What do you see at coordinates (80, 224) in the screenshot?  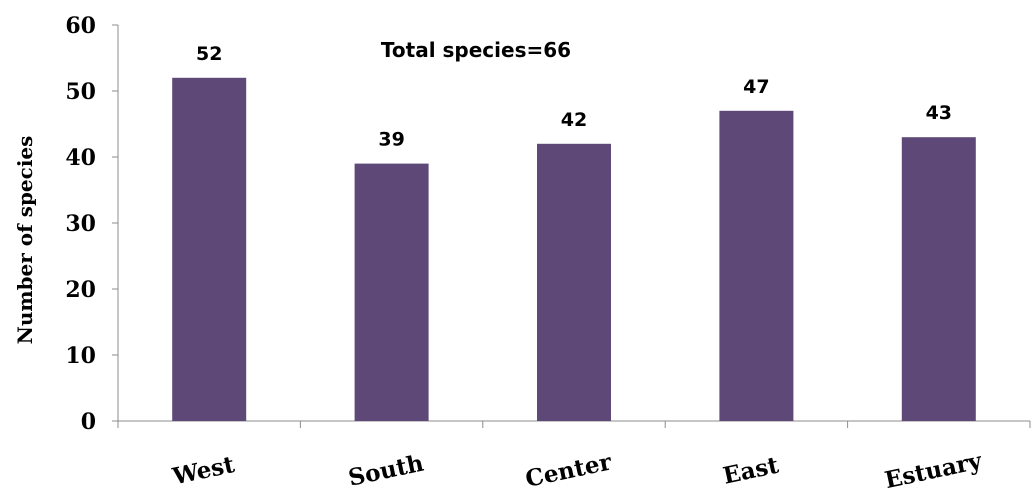 I see `y-tick-label: 30` at bounding box center [80, 224].